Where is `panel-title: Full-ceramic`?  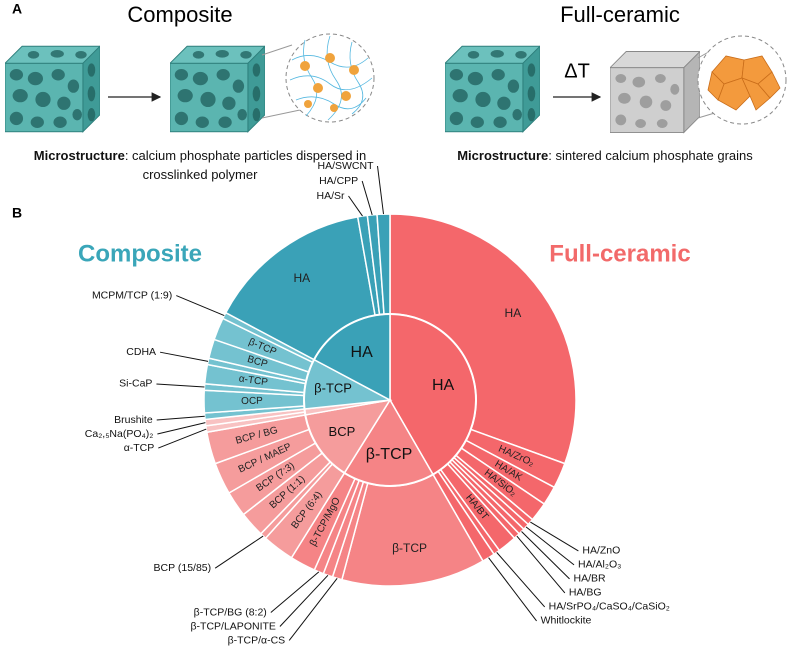
panel-title: Full-ceramic is located at coordinates (620, 14).